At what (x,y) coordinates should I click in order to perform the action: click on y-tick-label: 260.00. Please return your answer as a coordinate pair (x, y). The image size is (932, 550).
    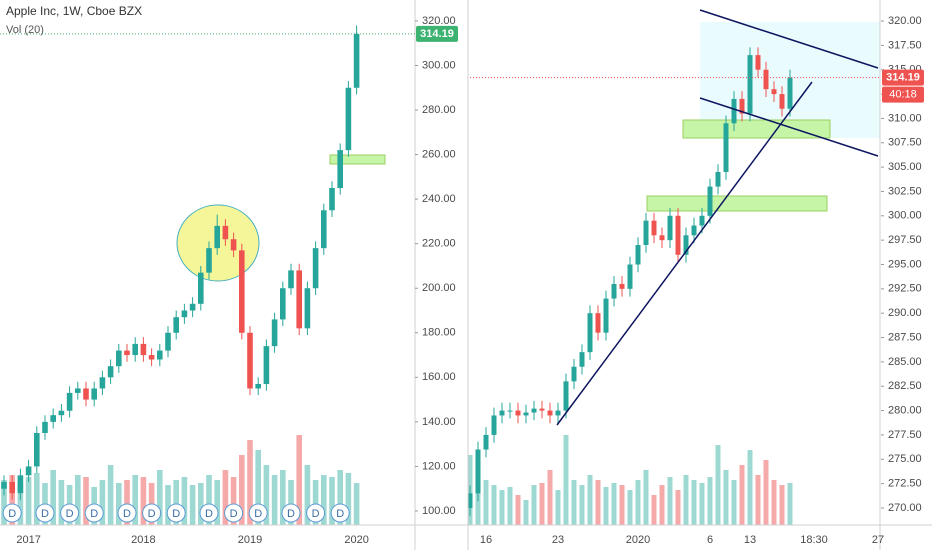
    Looking at the image, I should click on (439, 154).